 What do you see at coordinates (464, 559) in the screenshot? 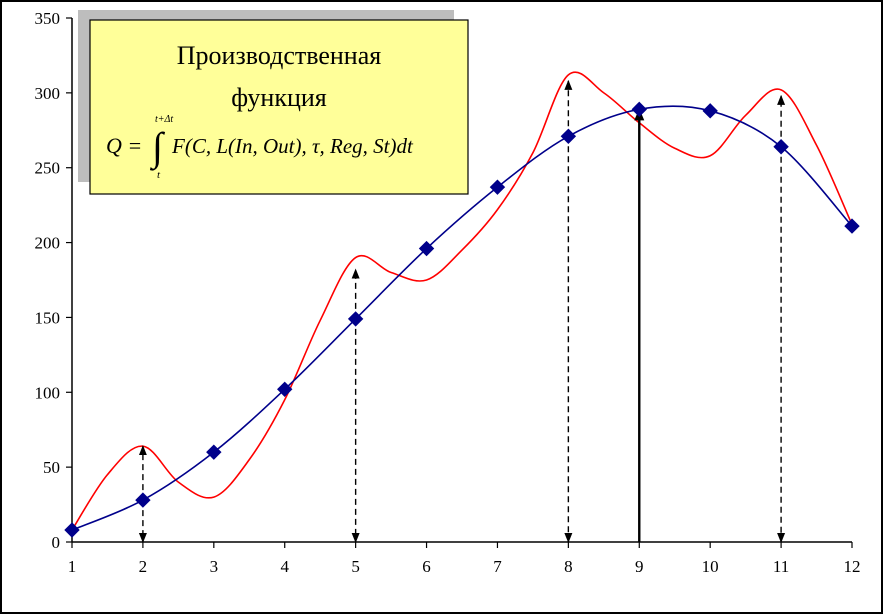
I see `x-axis-ticks: 1 2 3 4 5 6 7 8 9 10 11 12` at bounding box center [464, 559].